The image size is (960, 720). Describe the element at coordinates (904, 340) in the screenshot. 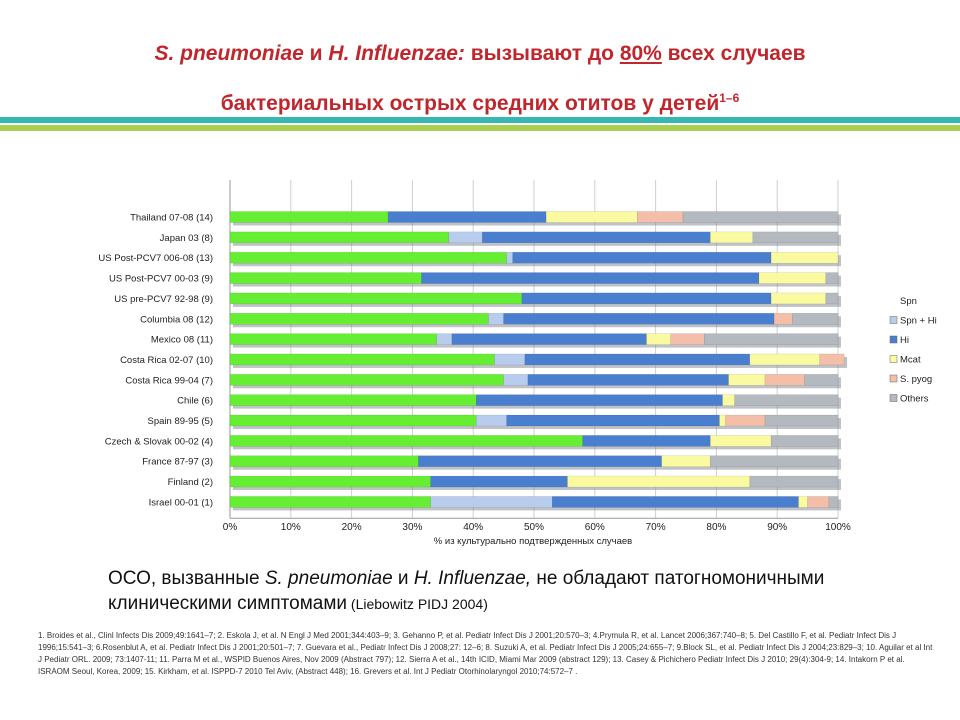

I see `legend-label-2: Hi` at that location.